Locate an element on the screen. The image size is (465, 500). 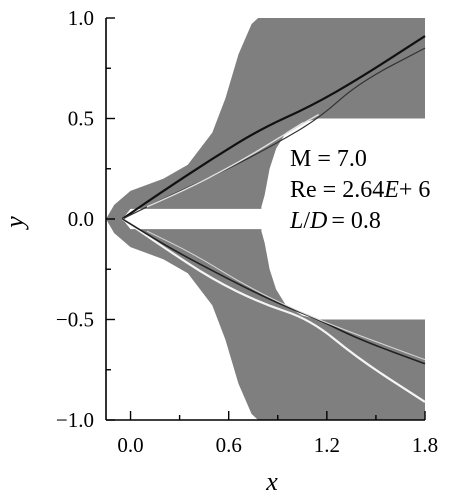
x-ticks: 0.0 0.6 1.2 1.8 is located at coordinates (277, 434).